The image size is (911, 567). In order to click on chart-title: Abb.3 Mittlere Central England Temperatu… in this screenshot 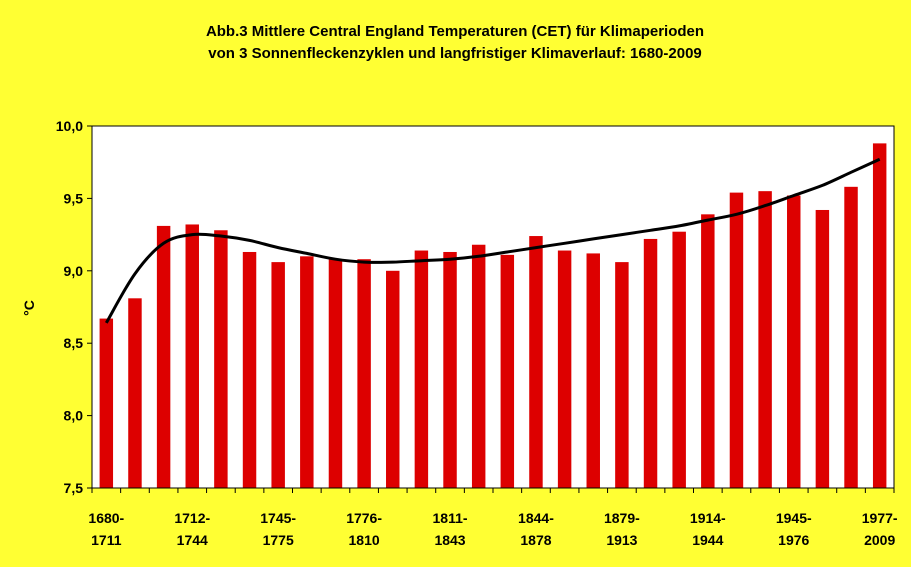, I will do `click(455, 31)`.